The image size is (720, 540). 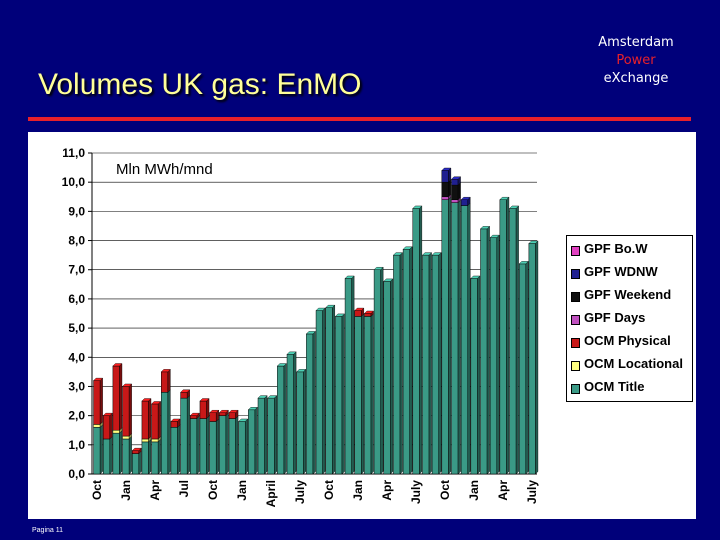 What do you see at coordinates (359, 119) in the screenshot?
I see `title-divider` at bounding box center [359, 119].